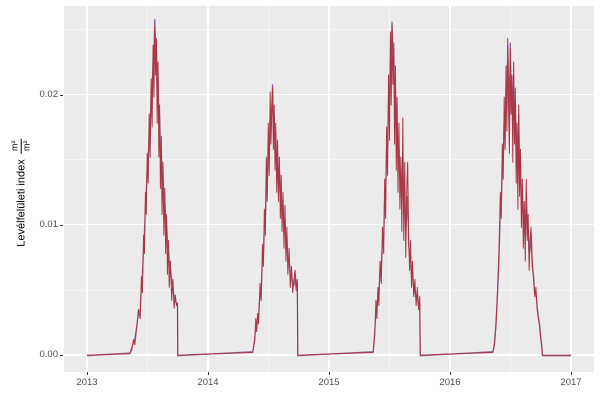 Image resolution: width=600 pixels, height=400 pixels. Describe the element at coordinates (208, 382) in the screenshot. I see `x-tick-label: 2014` at that location.